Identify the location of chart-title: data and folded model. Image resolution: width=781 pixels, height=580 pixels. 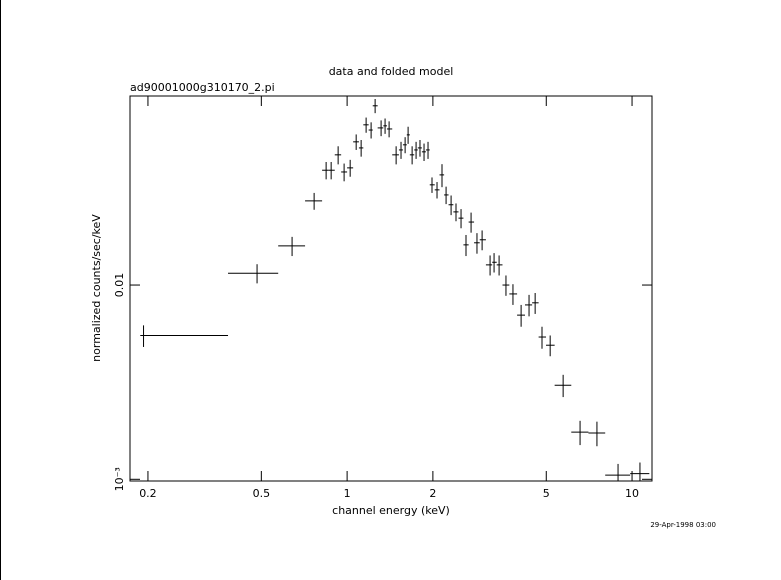
(391, 71).